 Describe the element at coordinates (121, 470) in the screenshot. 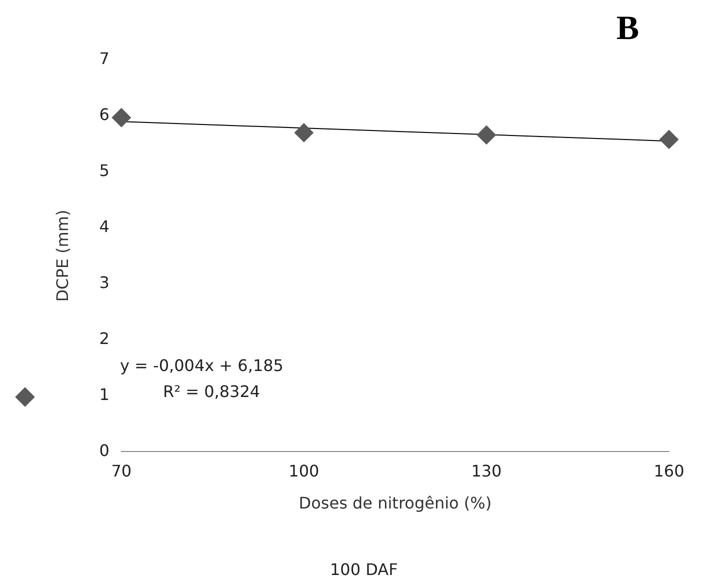

I see `x-tick-label: 70` at that location.